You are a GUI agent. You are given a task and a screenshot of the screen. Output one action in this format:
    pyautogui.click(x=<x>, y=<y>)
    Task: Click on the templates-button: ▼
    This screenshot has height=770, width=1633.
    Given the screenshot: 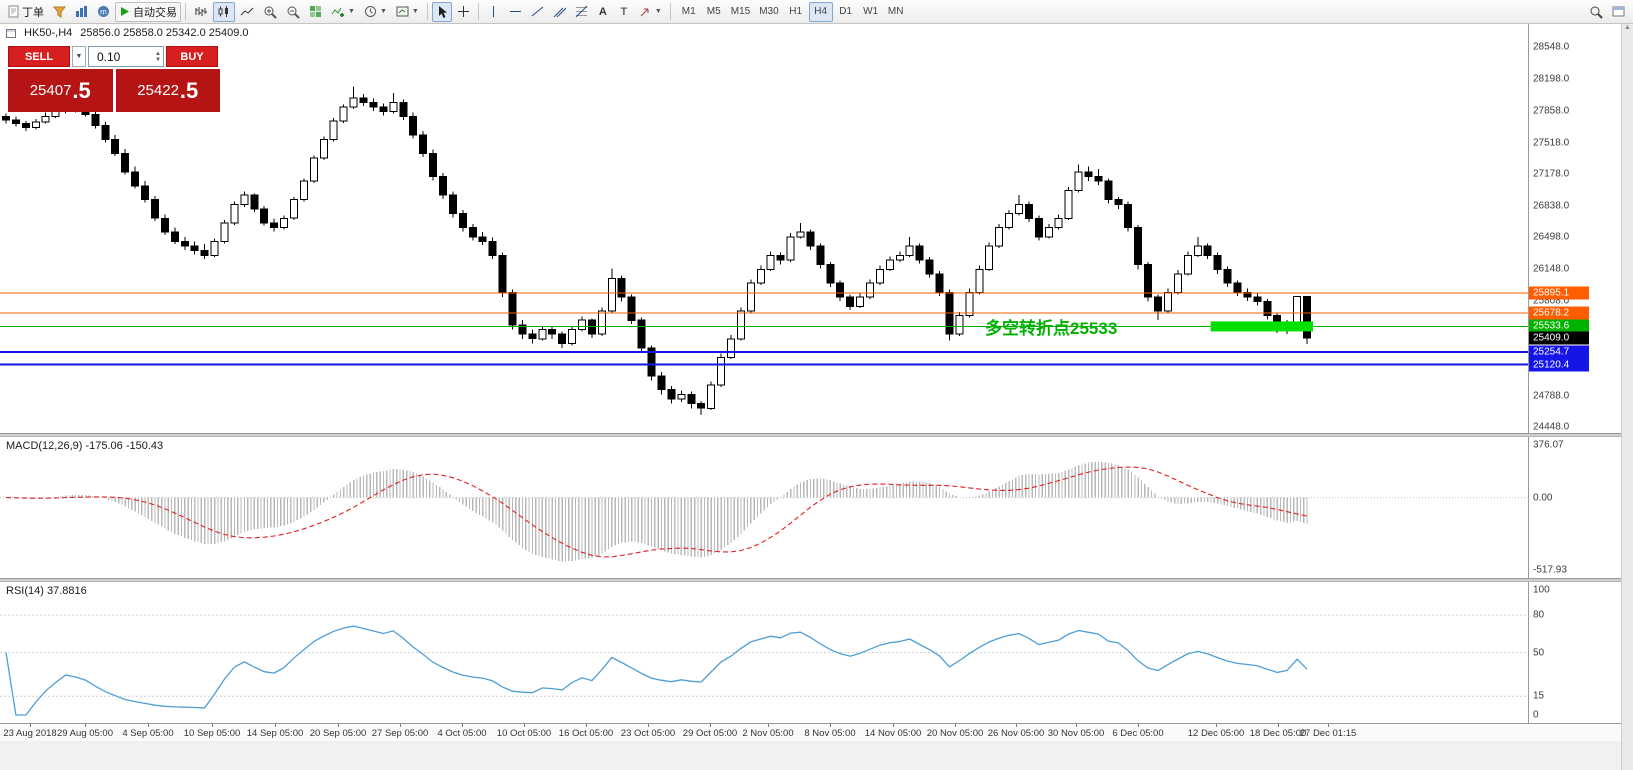 What is the action you would take?
    pyautogui.click(x=407, y=12)
    